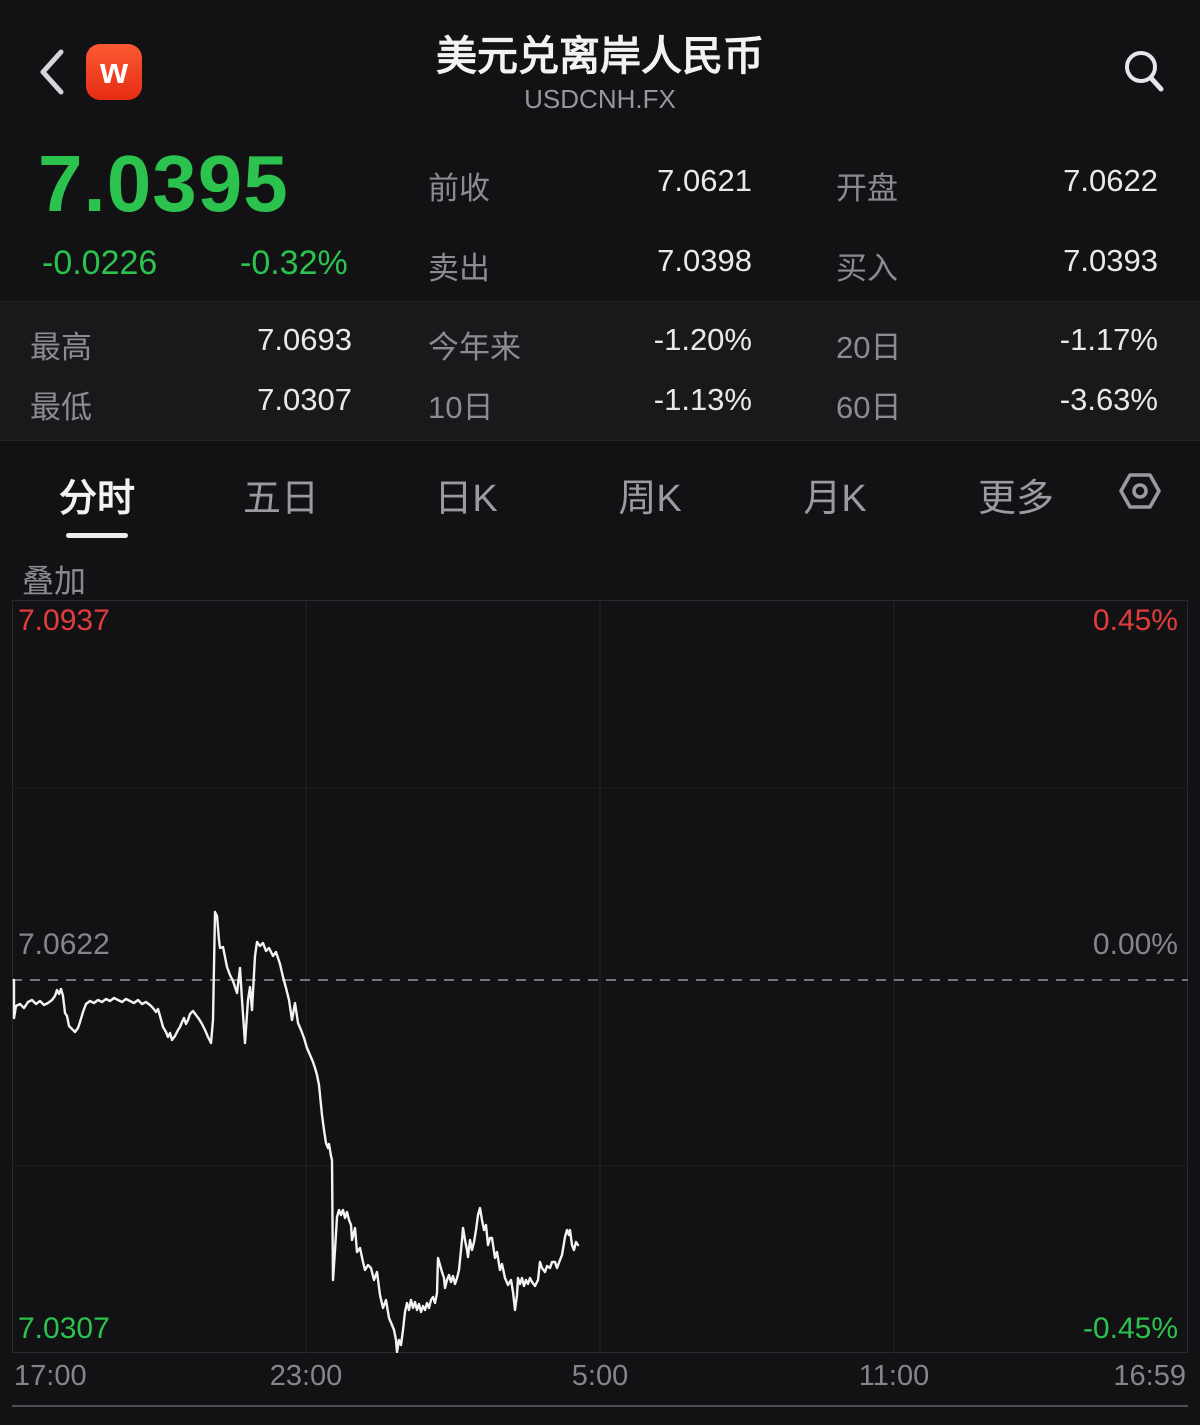 Image resolution: width=1200 pixels, height=1425 pixels. I want to click on tab-intraday: 分时, so click(97, 499).